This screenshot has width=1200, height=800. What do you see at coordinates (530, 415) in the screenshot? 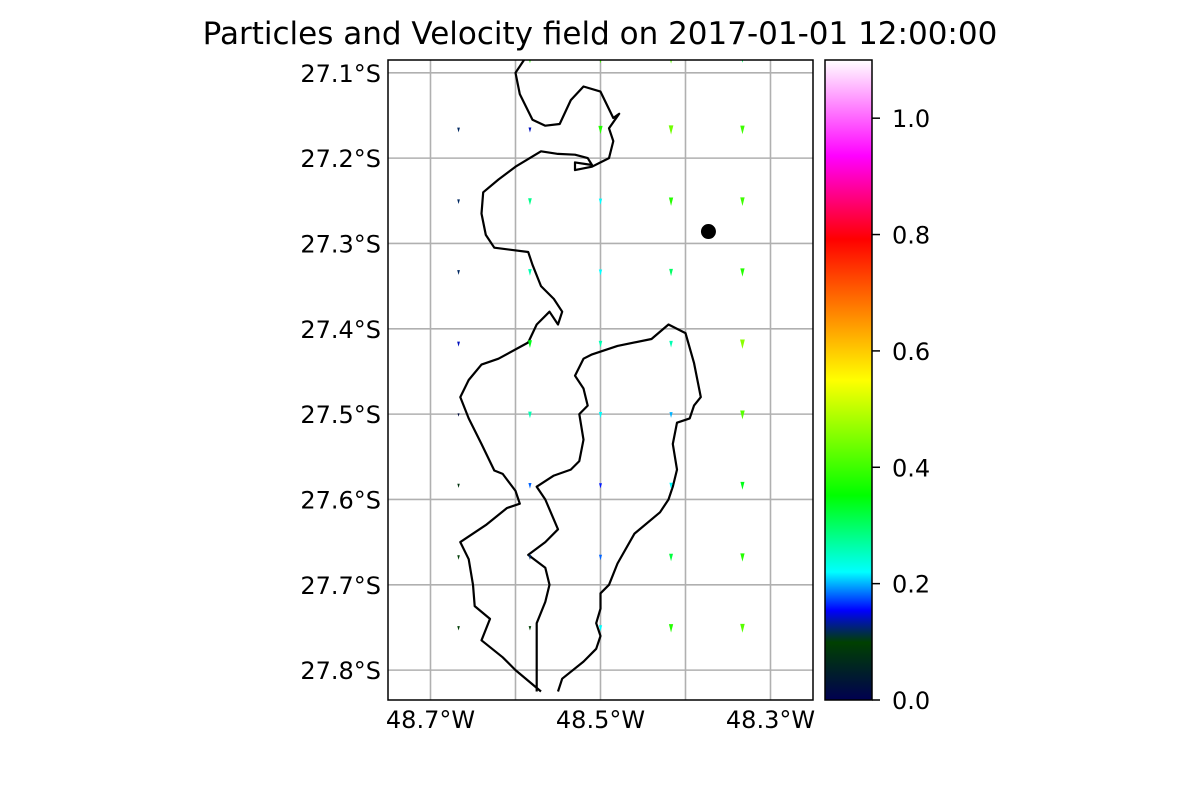
I see `velocity-arrow-r5-c1` at bounding box center [530, 415].